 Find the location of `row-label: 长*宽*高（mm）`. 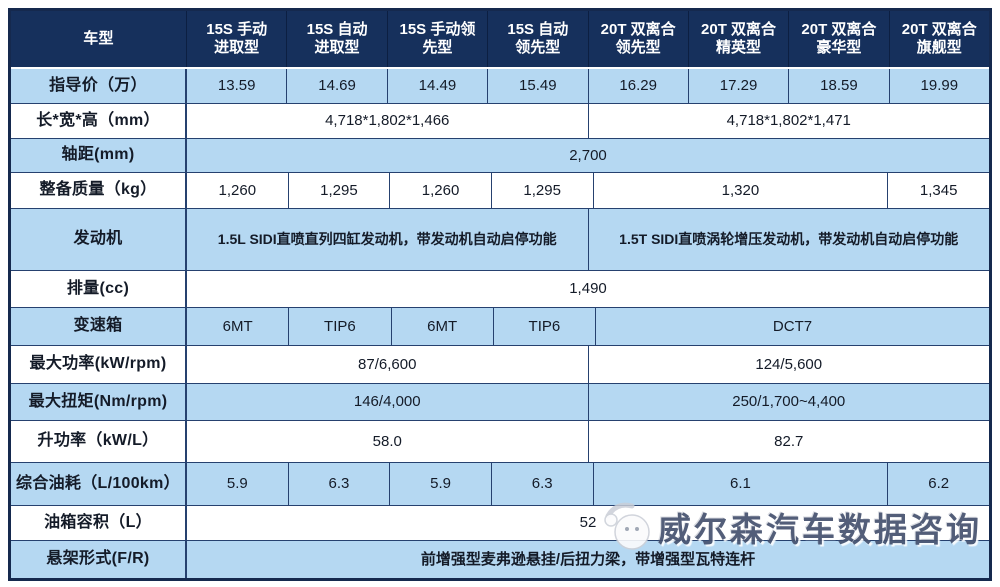

row-label: 长*宽*高（mm） is located at coordinates (99, 121).